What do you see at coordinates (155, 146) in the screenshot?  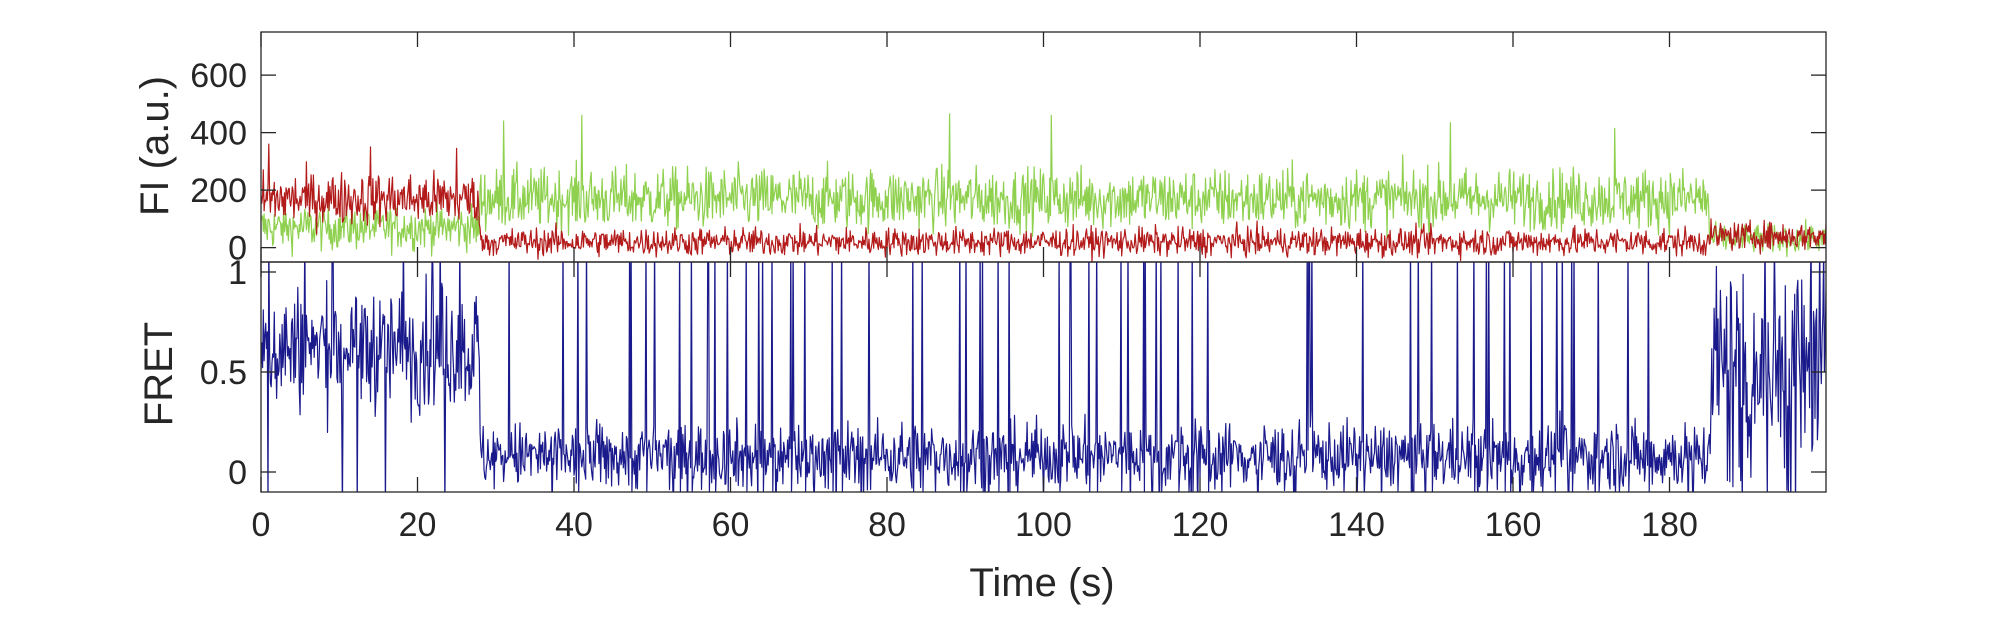 I see `fluorescence-y-axis-label: FI (a.u.)` at bounding box center [155, 146].